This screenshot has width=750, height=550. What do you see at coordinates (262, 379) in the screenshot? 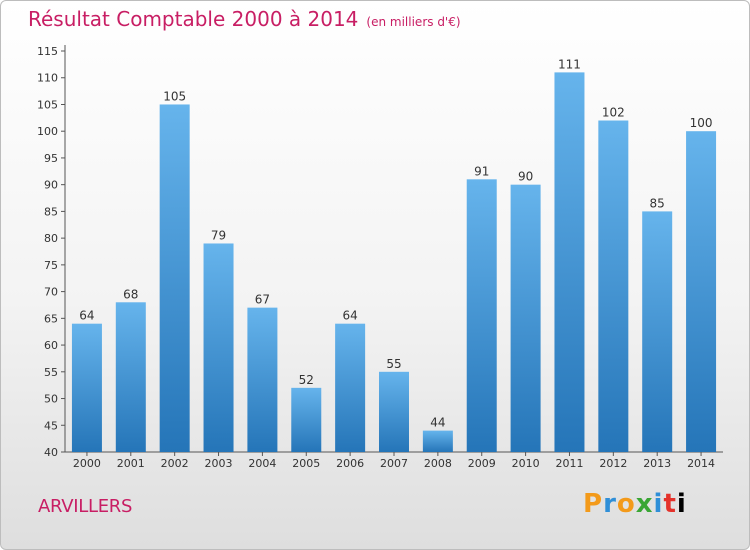
I see `bar-2004` at bounding box center [262, 379].